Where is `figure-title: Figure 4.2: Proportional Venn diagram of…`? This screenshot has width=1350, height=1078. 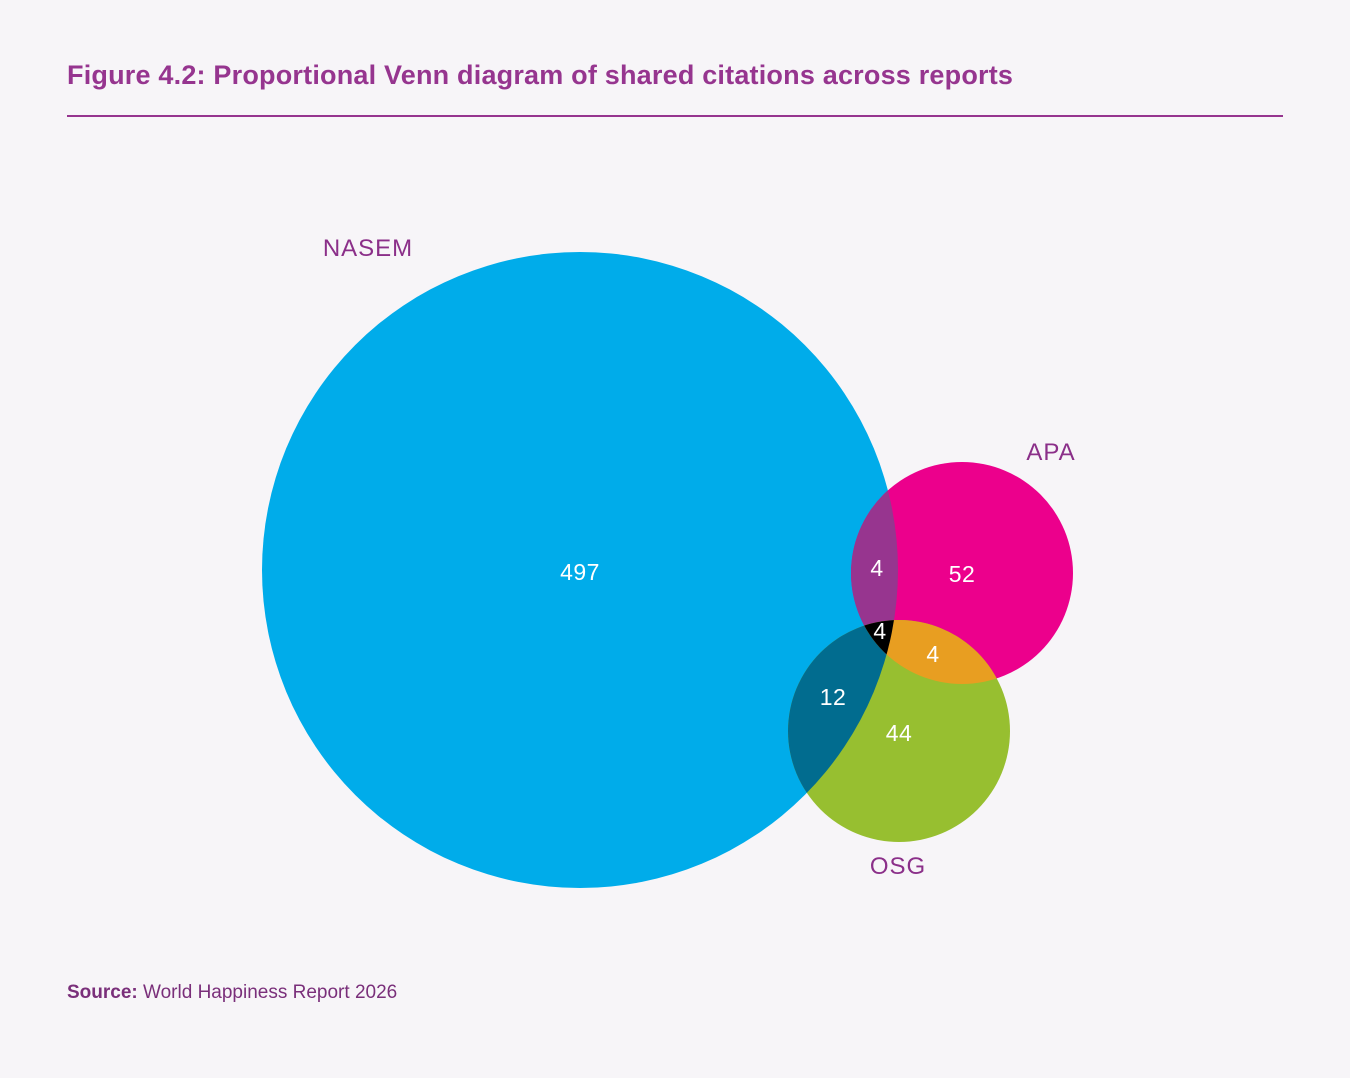
figure-title: Figure 4.2: Proportional Venn diagram of… is located at coordinates (540, 75).